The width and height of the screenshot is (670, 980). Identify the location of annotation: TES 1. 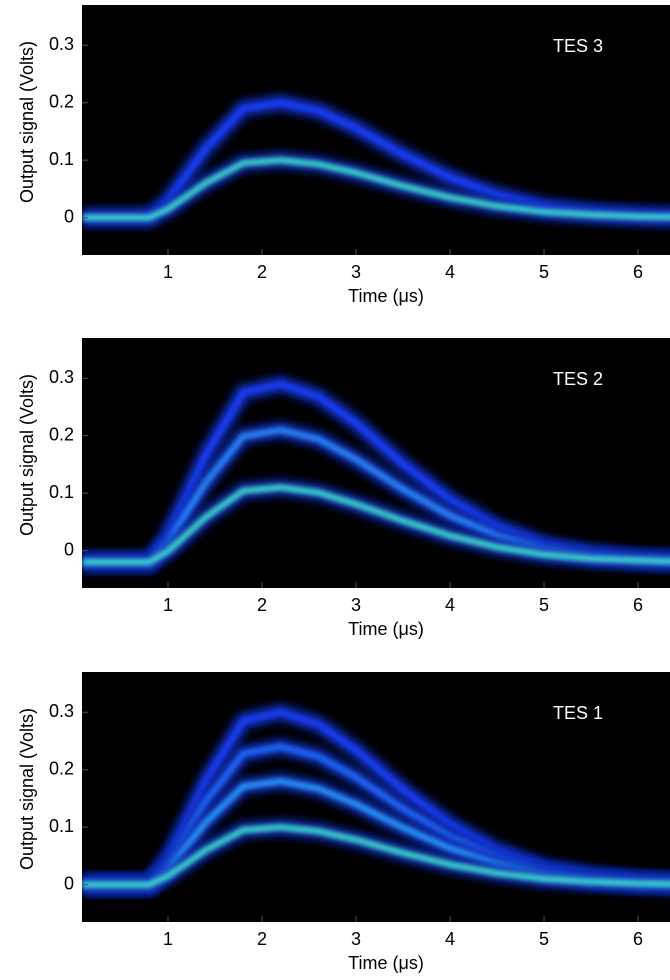
(578, 713).